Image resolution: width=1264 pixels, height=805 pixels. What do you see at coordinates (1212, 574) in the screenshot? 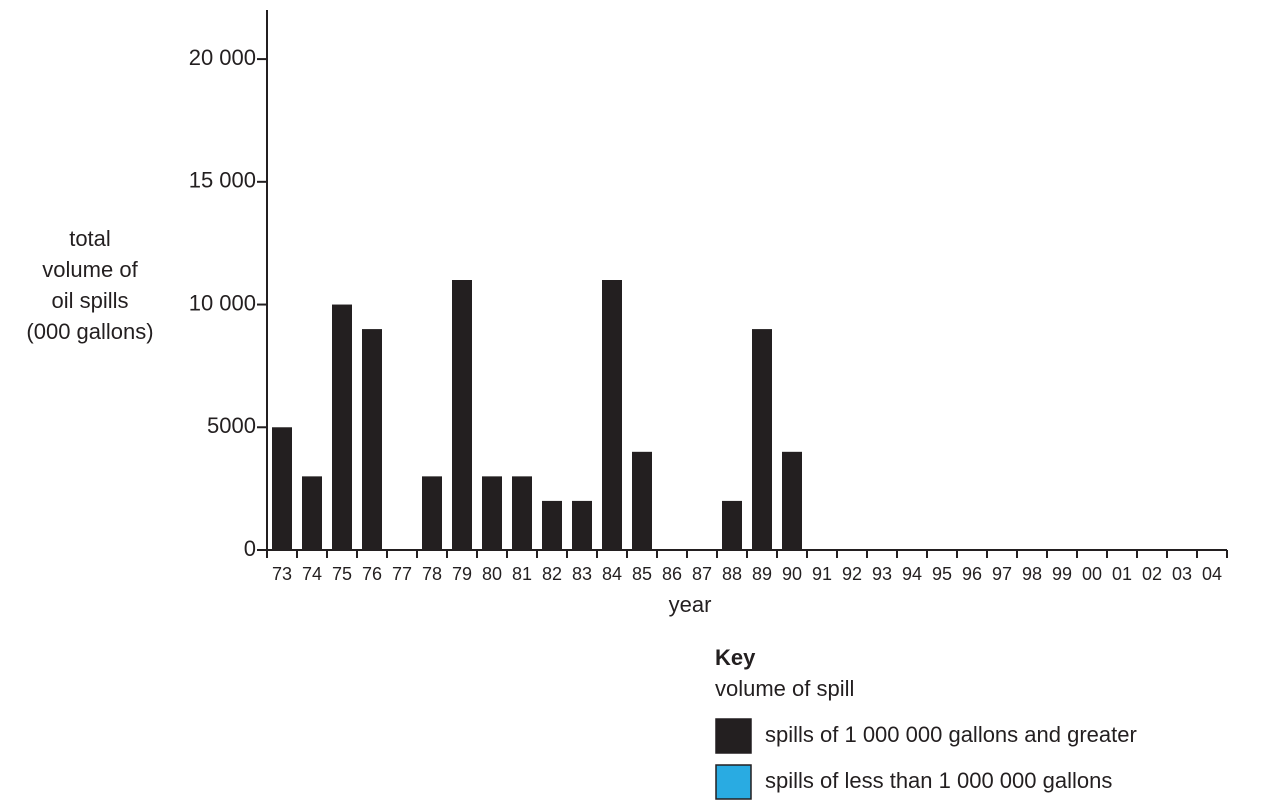
I see `x-tick-label: 04` at bounding box center [1212, 574].